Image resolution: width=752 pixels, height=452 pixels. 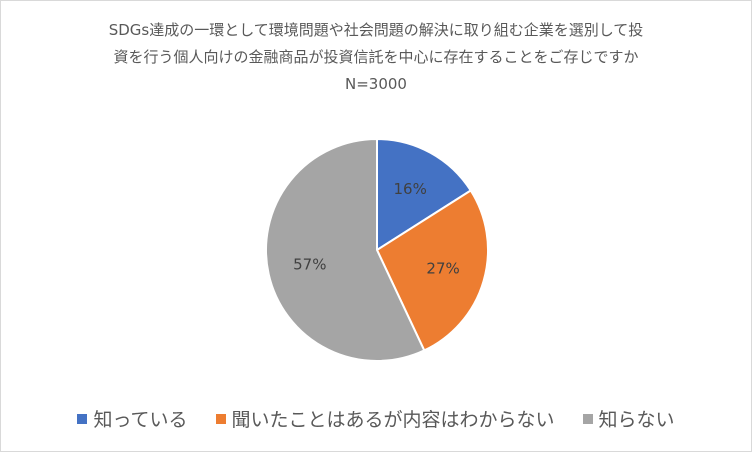 I want to click on chart-legend: 知っている 聞いたことはあるが内容はわからない 知らない, so click(x=376, y=418).